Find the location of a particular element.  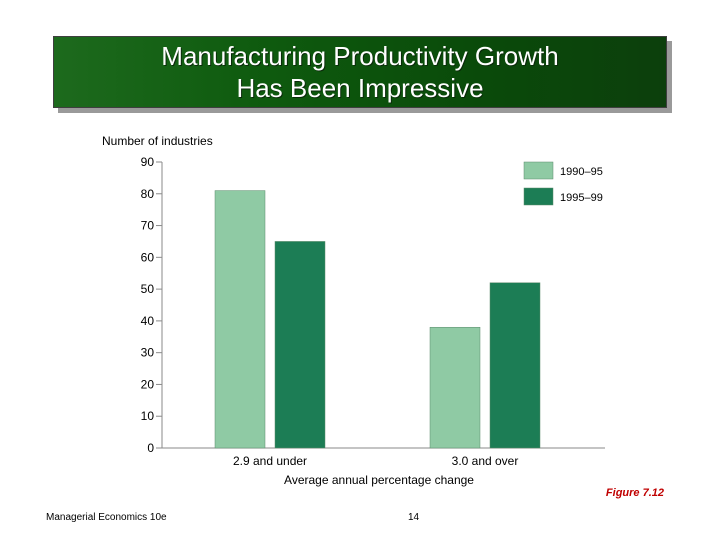

y-tick-label: 50 is located at coordinates (148, 289).